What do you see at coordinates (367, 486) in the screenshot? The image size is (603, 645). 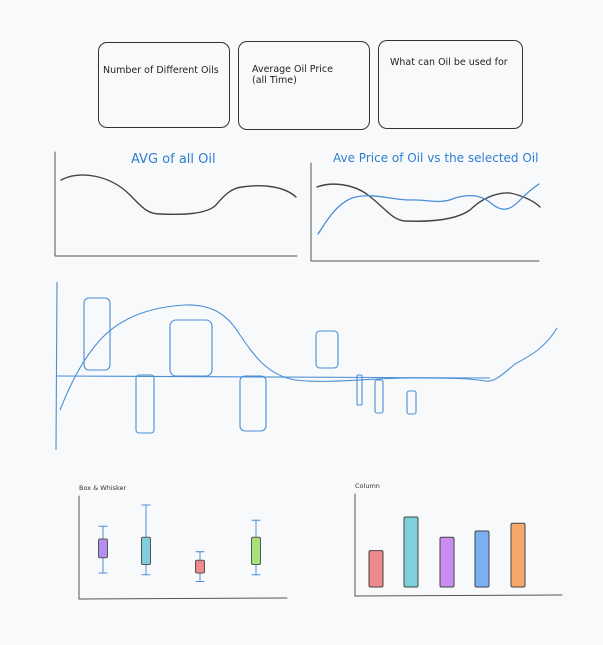 I see `column-chart-title: Column` at bounding box center [367, 486].